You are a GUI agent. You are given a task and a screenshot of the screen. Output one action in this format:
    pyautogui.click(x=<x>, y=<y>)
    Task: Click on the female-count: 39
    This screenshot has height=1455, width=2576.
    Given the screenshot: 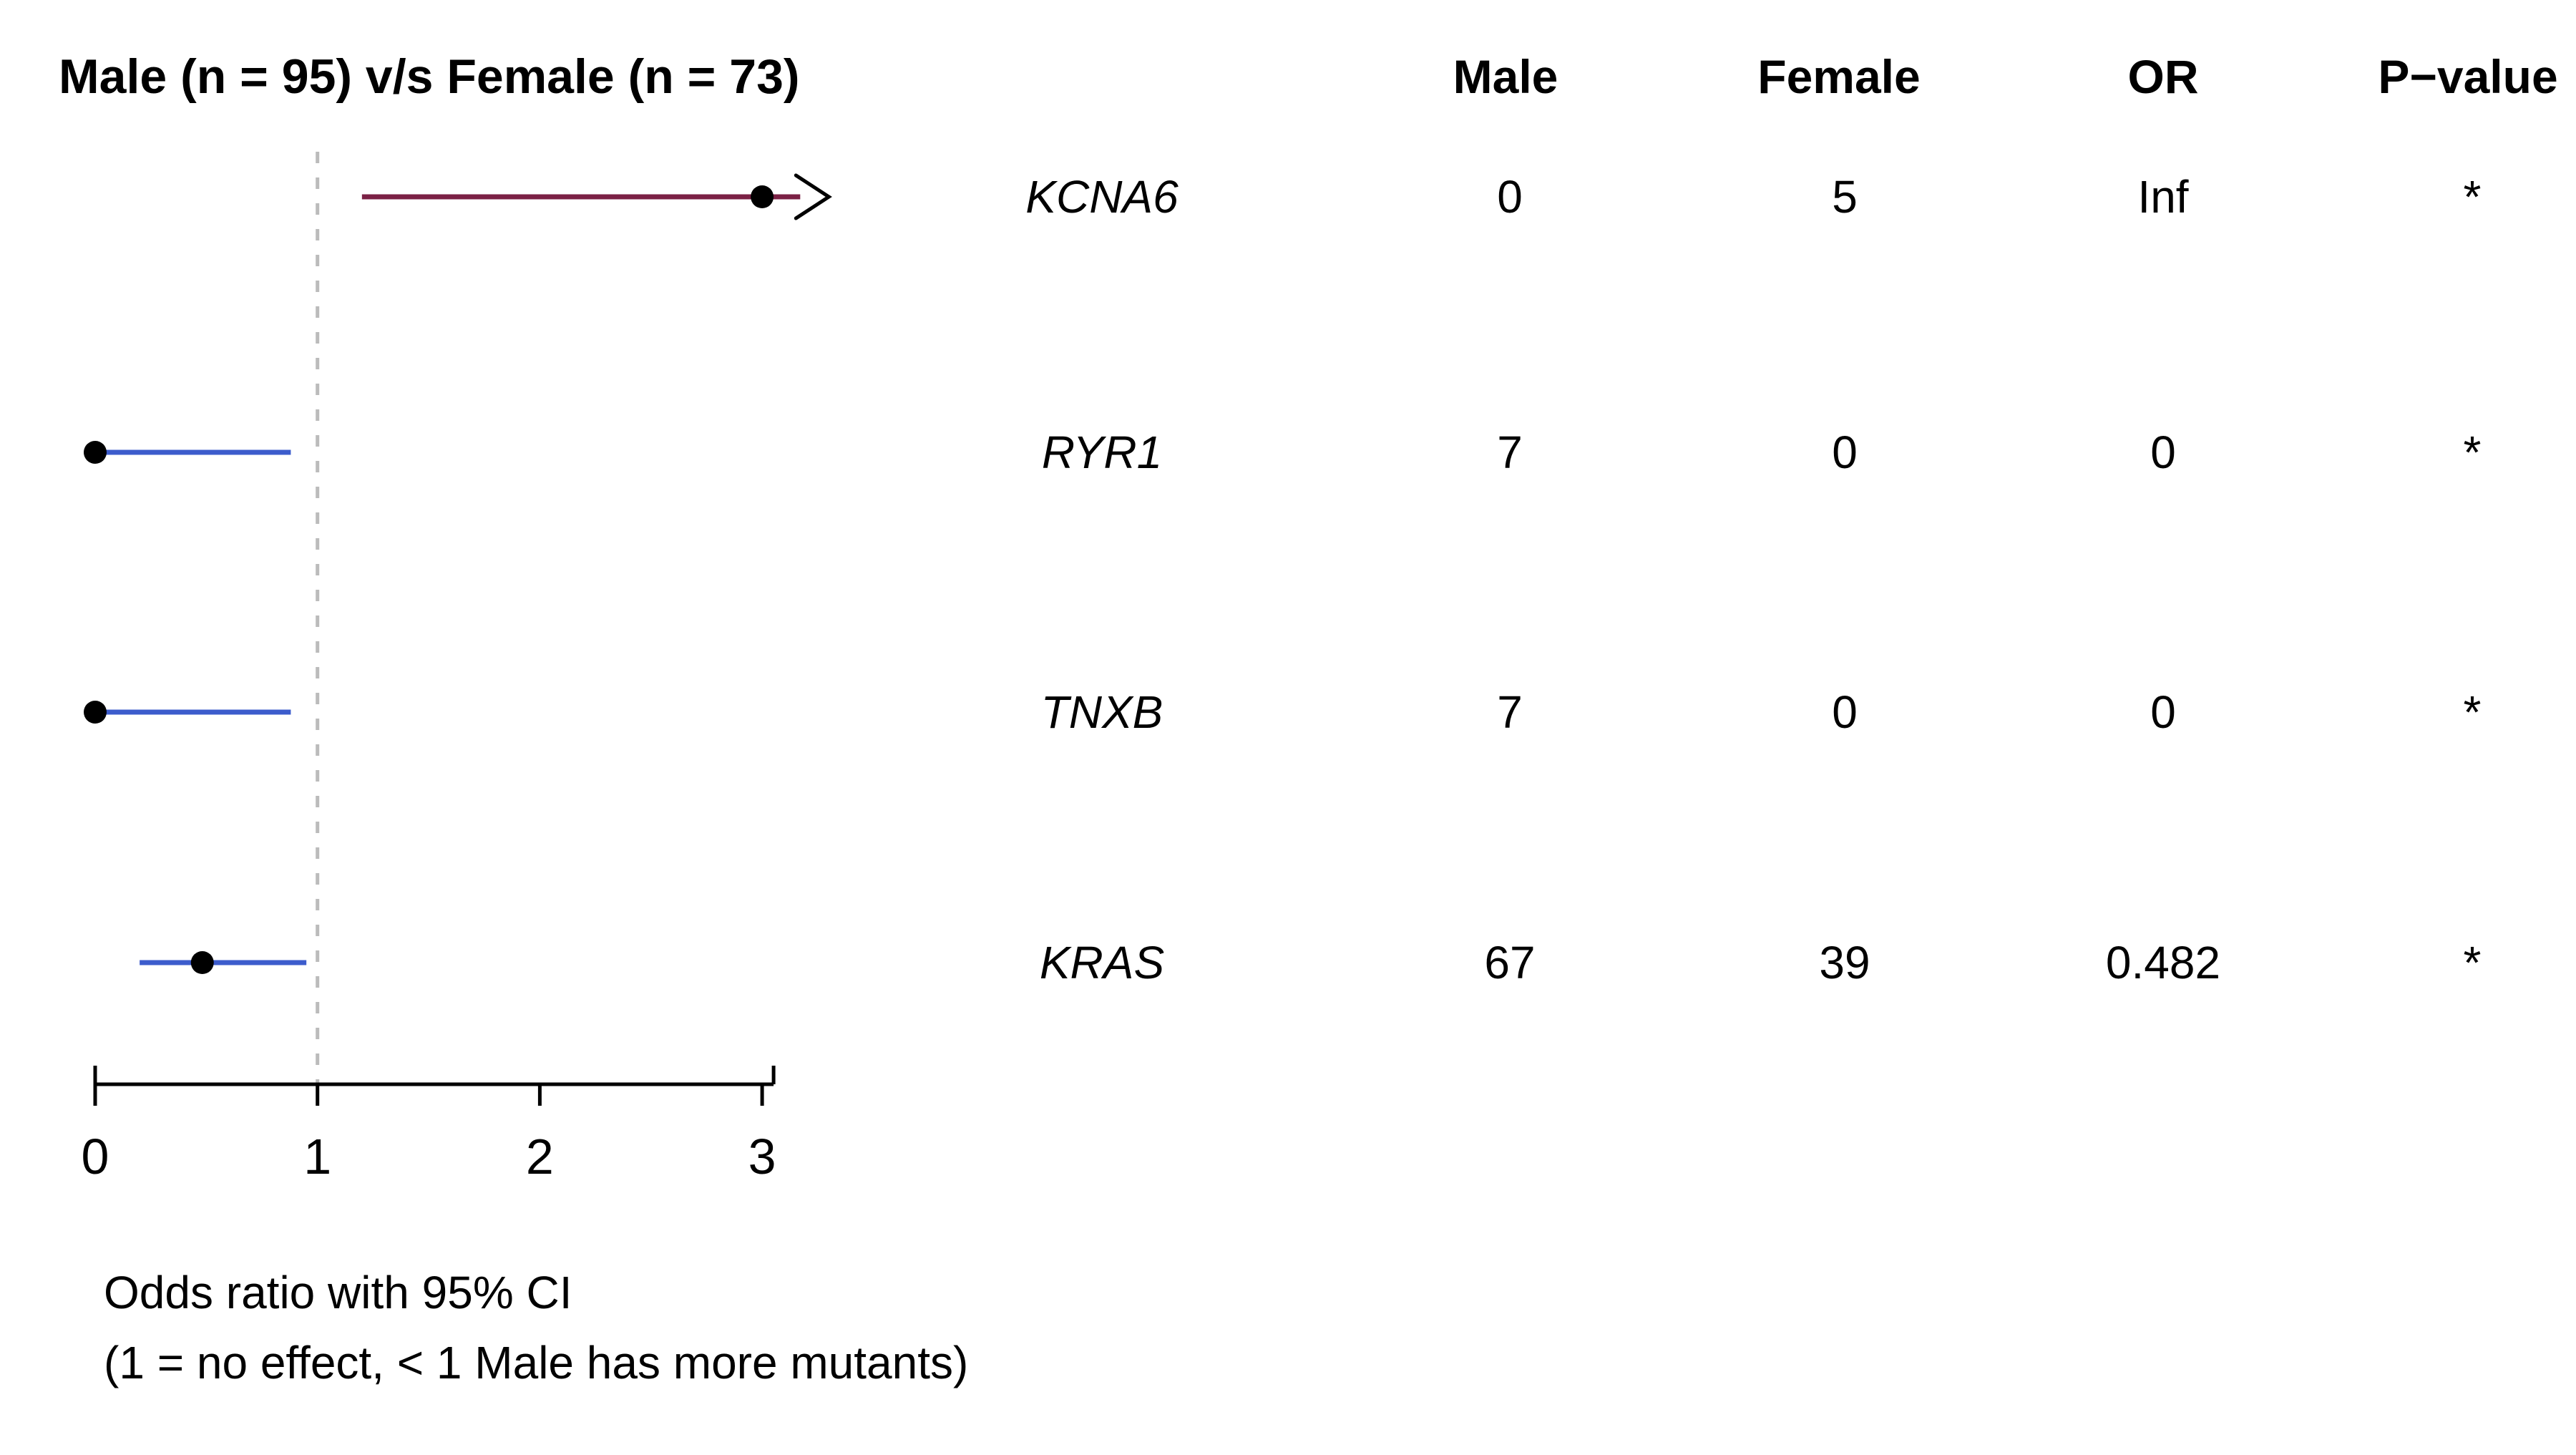 What is the action you would take?
    pyautogui.click(x=1844, y=962)
    